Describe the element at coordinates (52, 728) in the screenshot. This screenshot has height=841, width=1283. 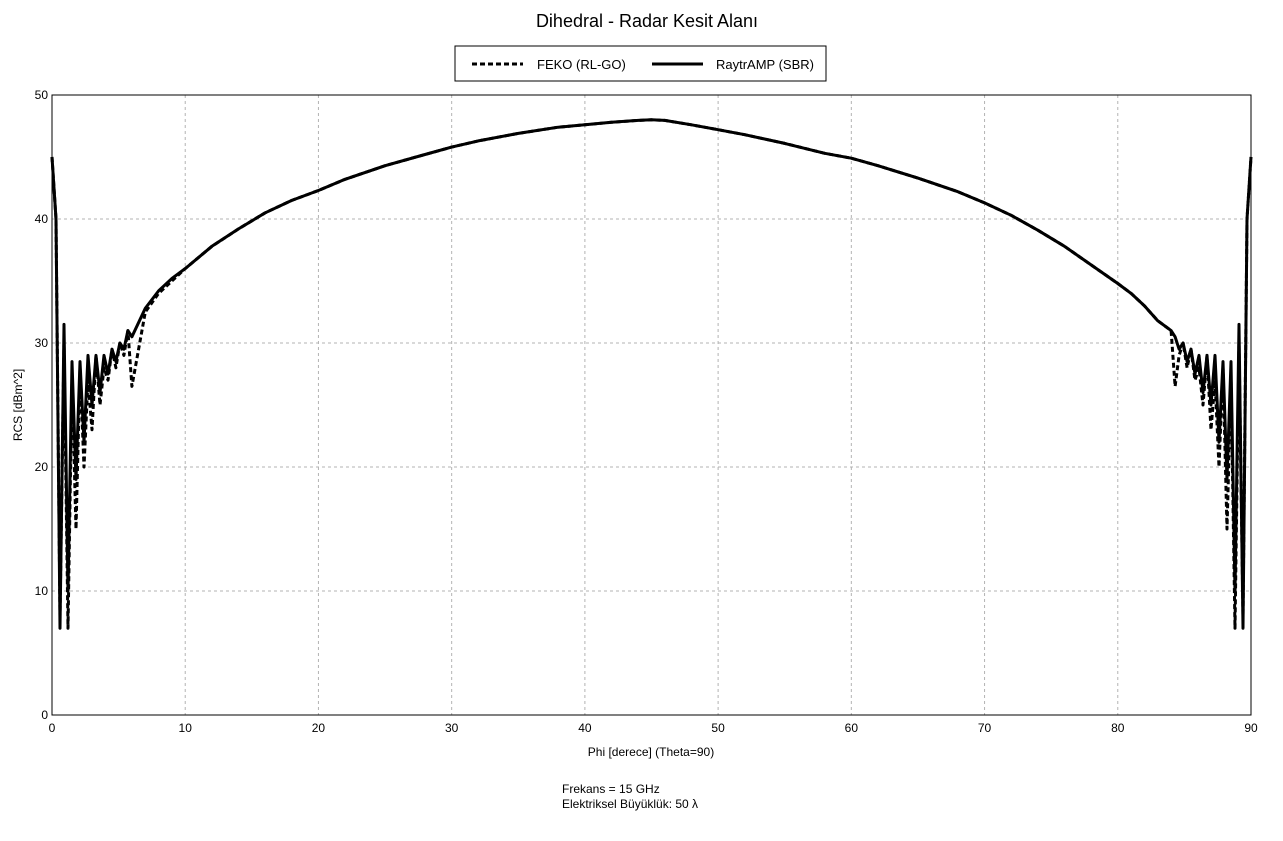
I see `x-tick-label: 0` at that location.